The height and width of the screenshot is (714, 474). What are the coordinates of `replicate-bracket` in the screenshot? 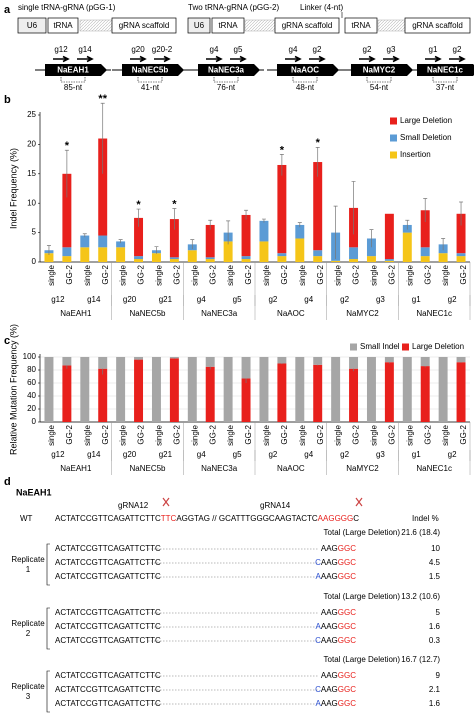 It's located at (48, 564).